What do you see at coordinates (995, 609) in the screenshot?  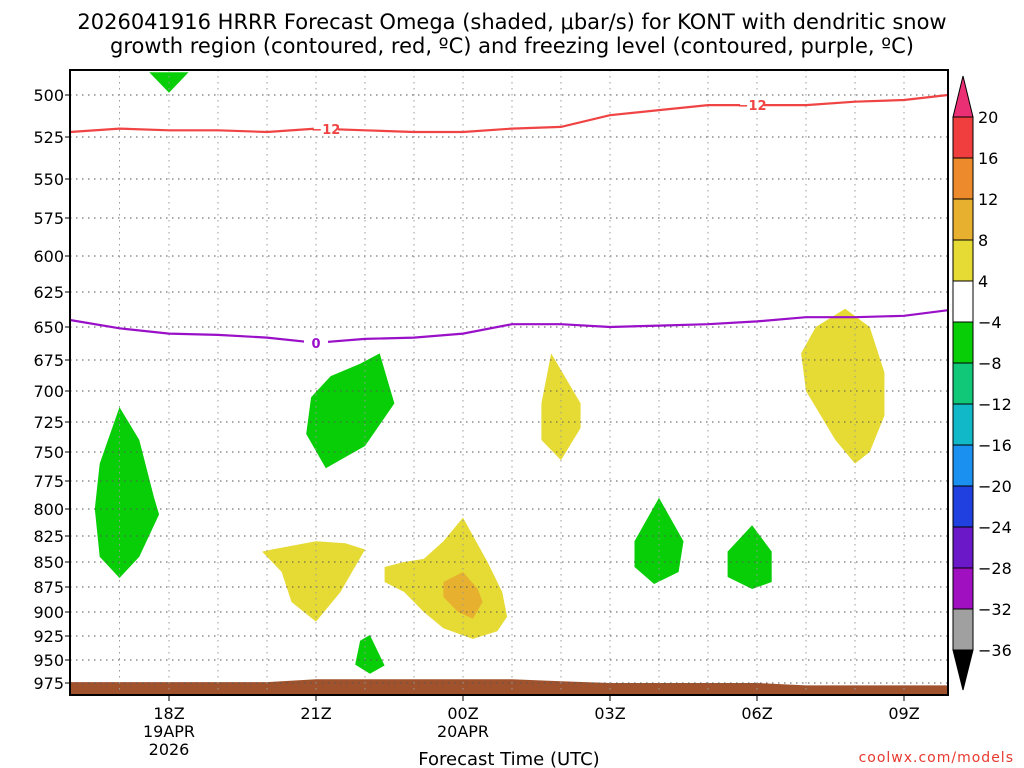 I see `colorbar-label: −32` at bounding box center [995, 609].